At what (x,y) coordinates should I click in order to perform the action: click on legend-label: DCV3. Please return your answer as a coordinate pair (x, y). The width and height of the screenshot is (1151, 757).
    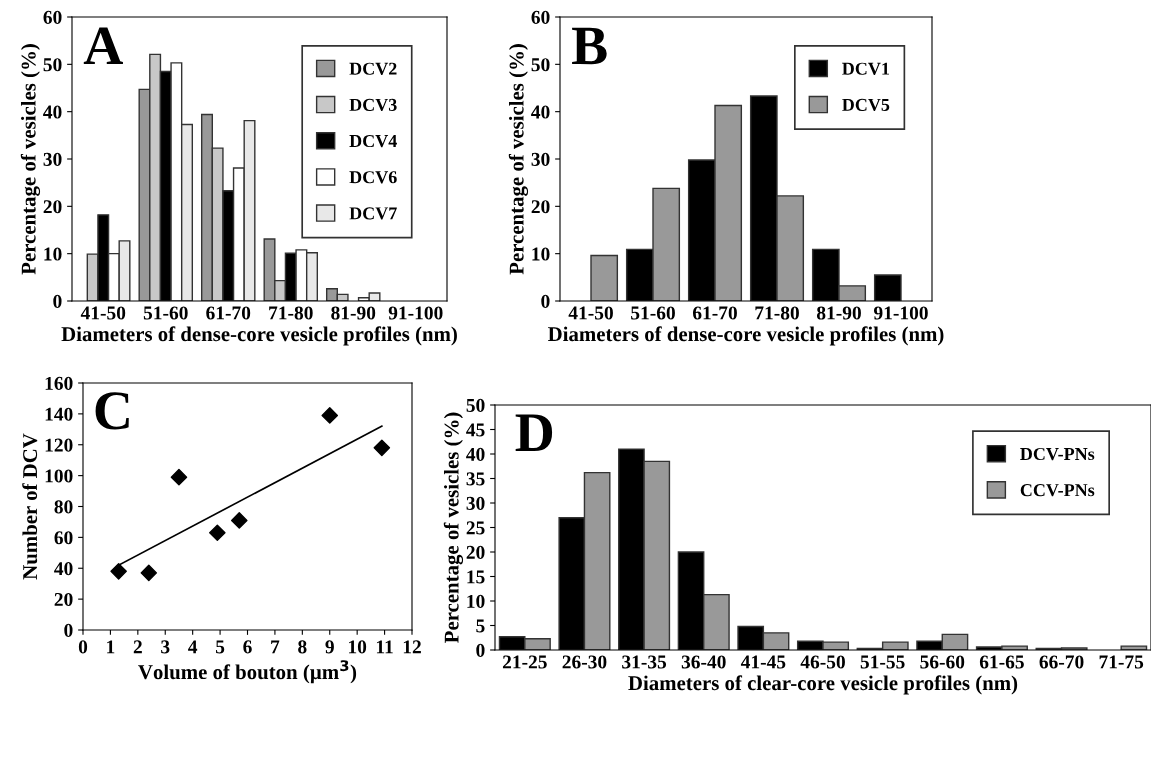
    Looking at the image, I should click on (373, 105).